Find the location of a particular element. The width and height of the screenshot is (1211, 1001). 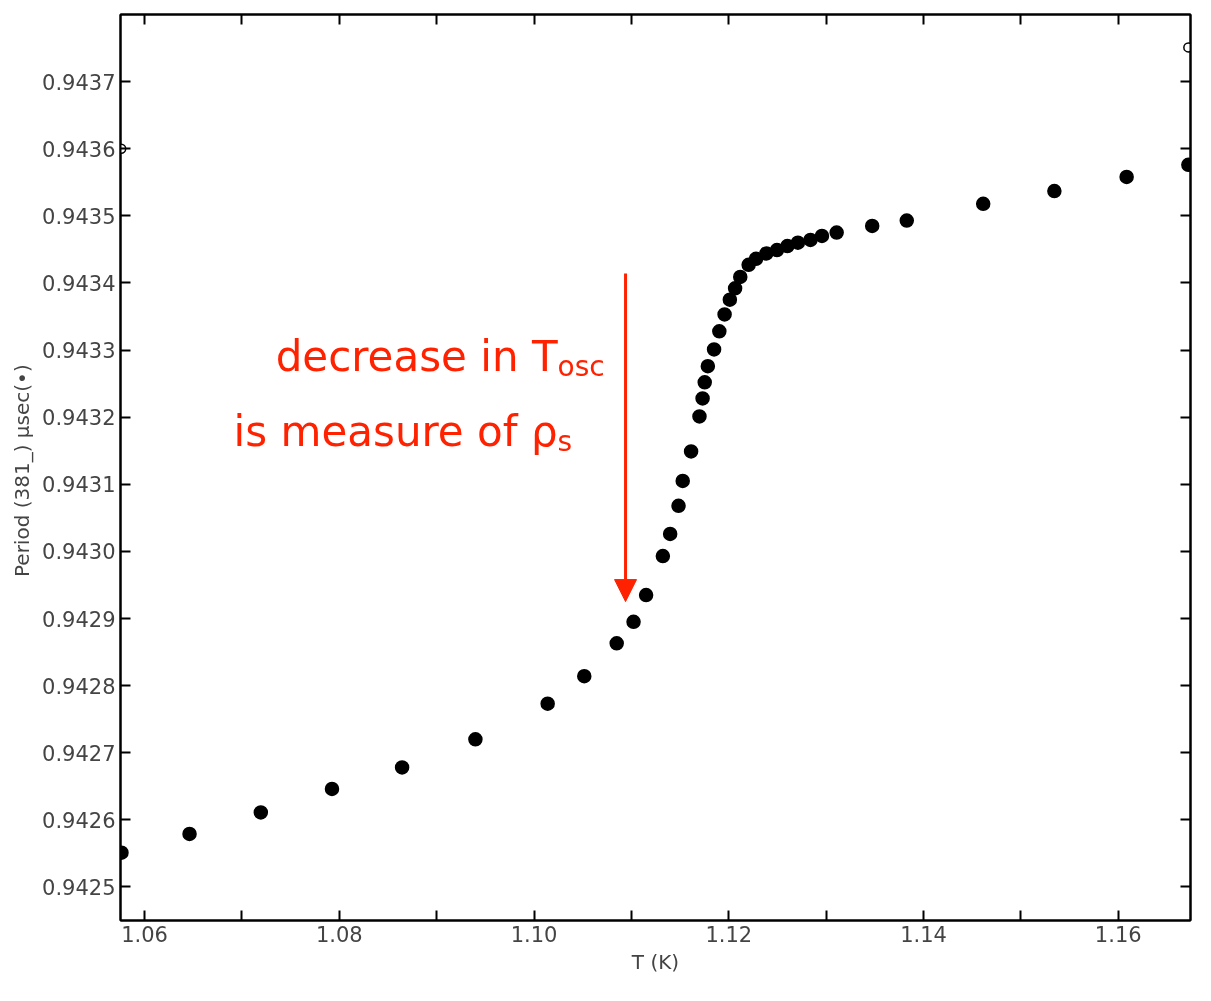

x-tick-label: 1.10 is located at coordinates (534, 934).